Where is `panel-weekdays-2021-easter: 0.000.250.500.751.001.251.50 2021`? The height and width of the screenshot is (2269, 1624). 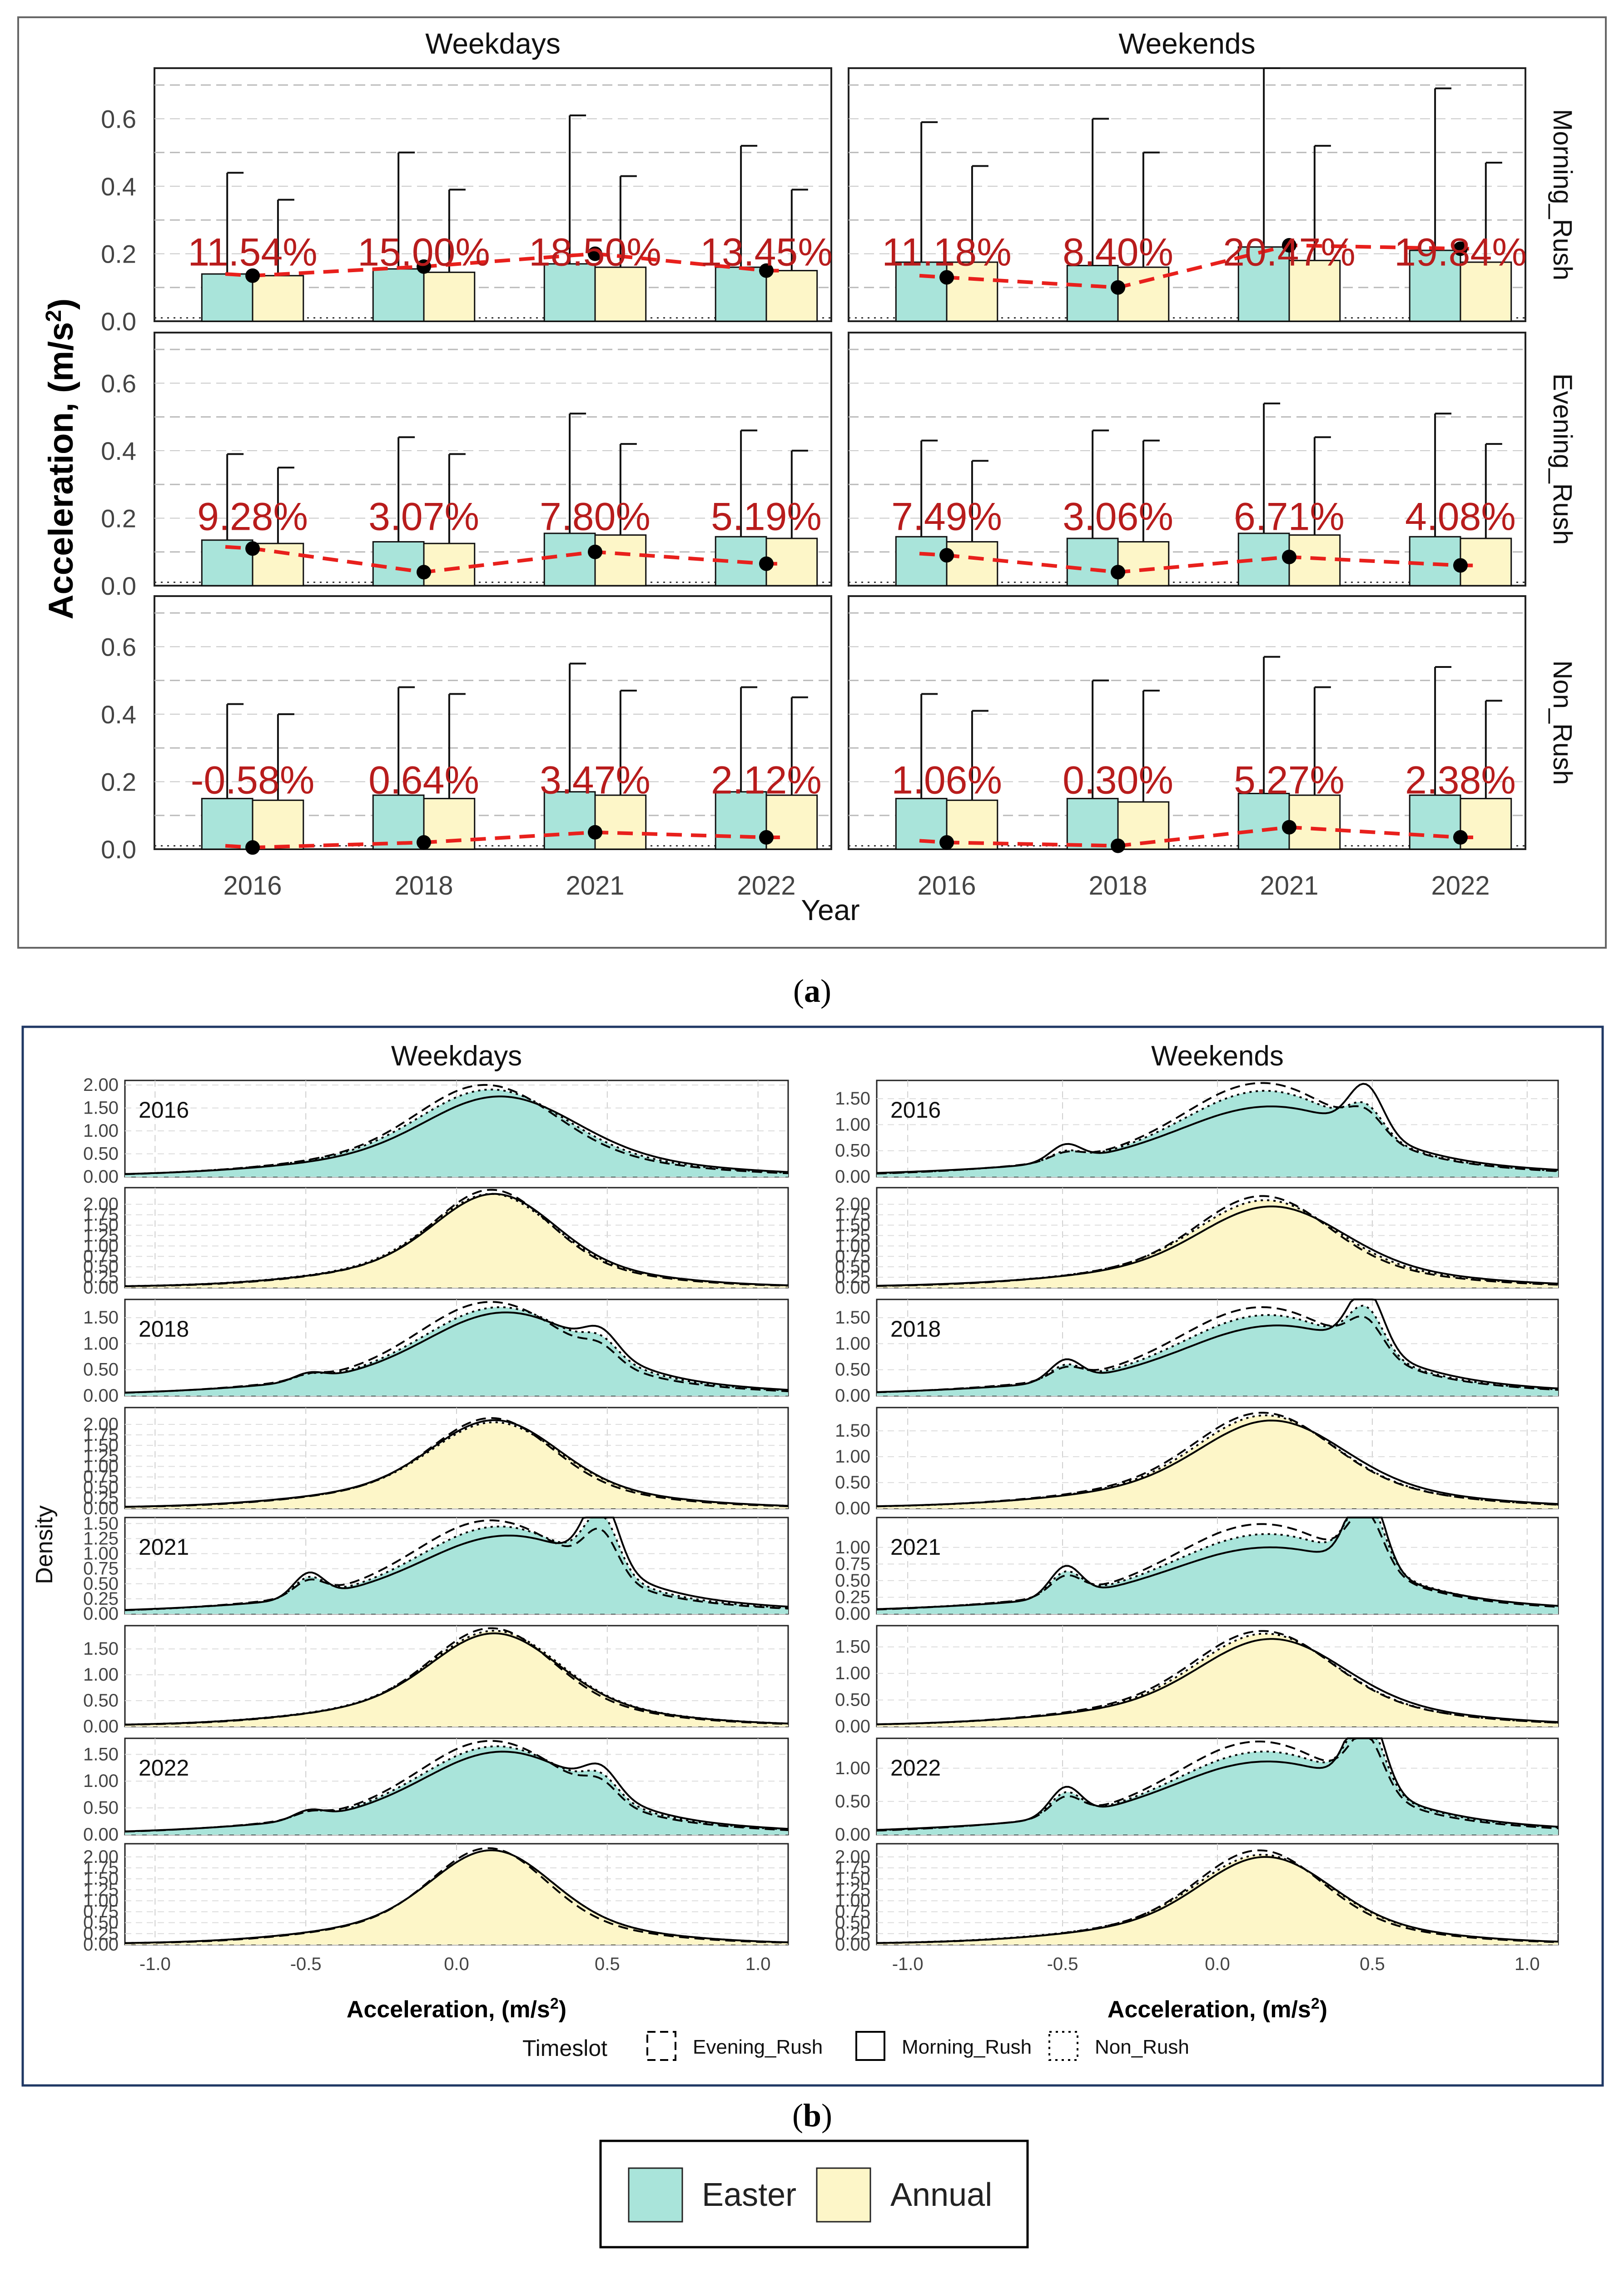
panel-weekdays-2021-easter: 0.000.250.500.751.001.251.50 2021 is located at coordinates (436, 1568).